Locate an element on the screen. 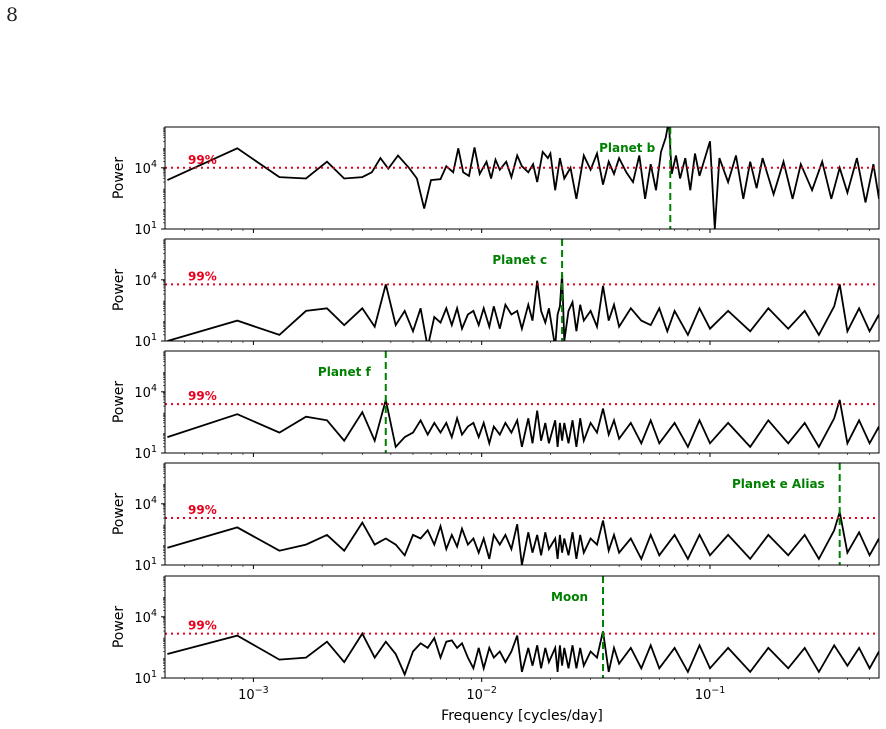  panel-3: 99% Planet f 10¹ 10⁴ Power is located at coordinates (495, 406).